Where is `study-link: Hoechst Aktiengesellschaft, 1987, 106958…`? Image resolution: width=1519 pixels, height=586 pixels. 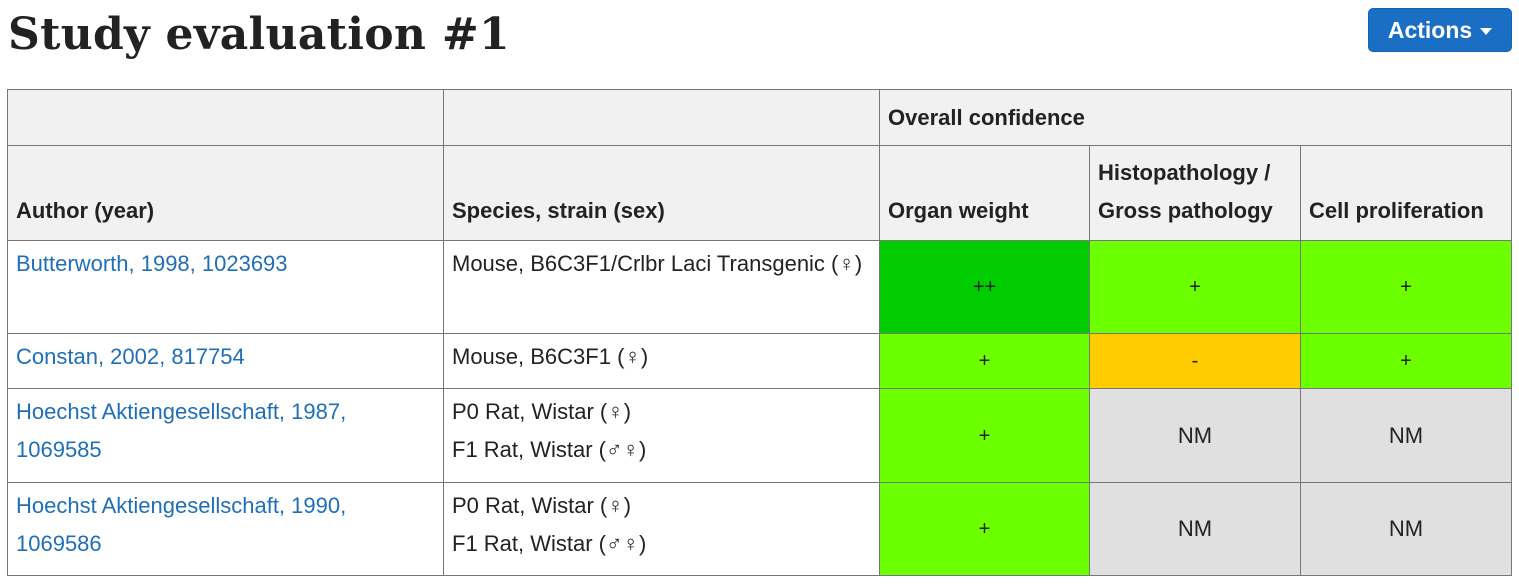 study-link: Hoechst Aktiengesellschaft, 1987, 106958… is located at coordinates (181, 430).